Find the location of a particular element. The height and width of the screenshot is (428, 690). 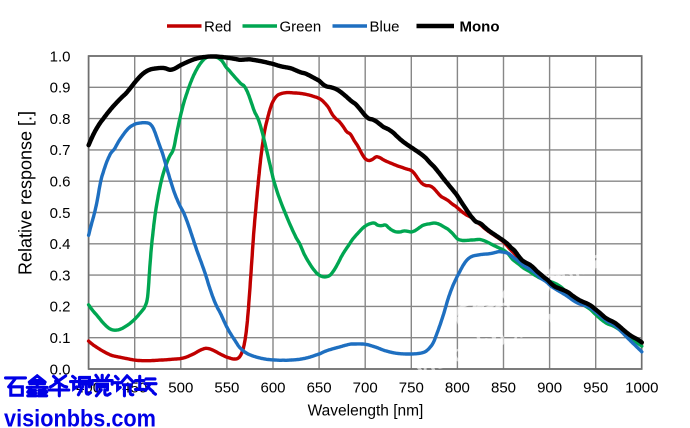

svg-text: 0.9 is located at coordinates (60, 88).